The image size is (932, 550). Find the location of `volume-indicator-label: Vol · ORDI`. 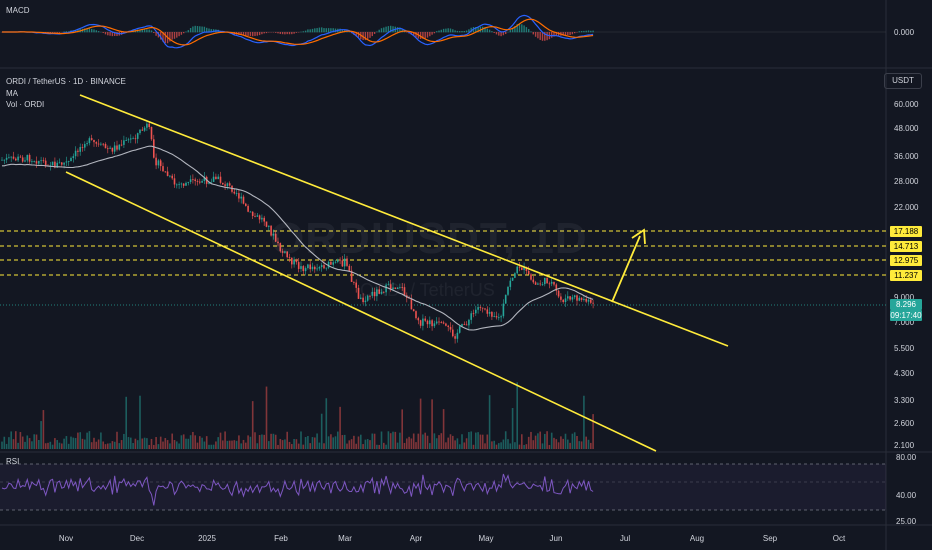

volume-indicator-label: Vol · ORDI is located at coordinates (25, 104).